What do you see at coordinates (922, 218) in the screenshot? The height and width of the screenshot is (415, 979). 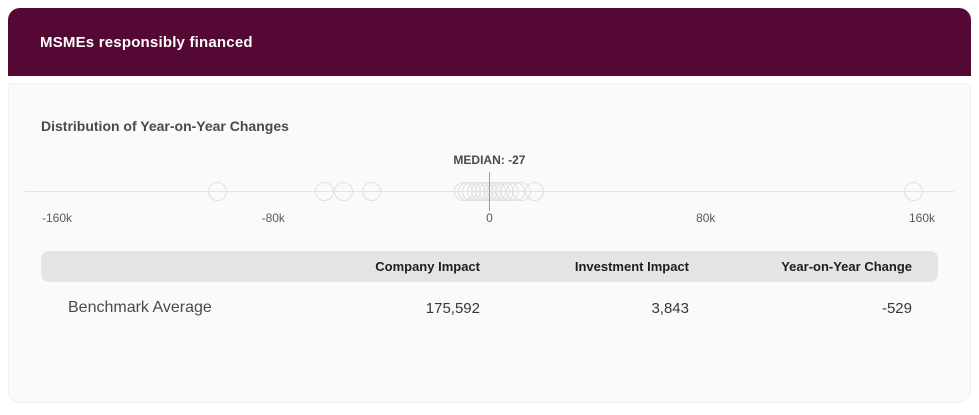 I see `axis-tick-label: 160k` at bounding box center [922, 218].